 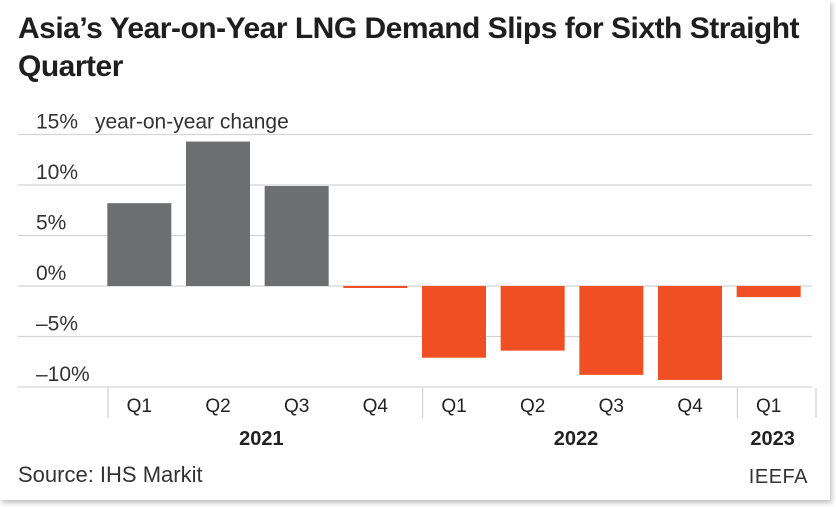 What do you see at coordinates (51, 223) in the screenshot?
I see `y-tick-label: 5%` at bounding box center [51, 223].